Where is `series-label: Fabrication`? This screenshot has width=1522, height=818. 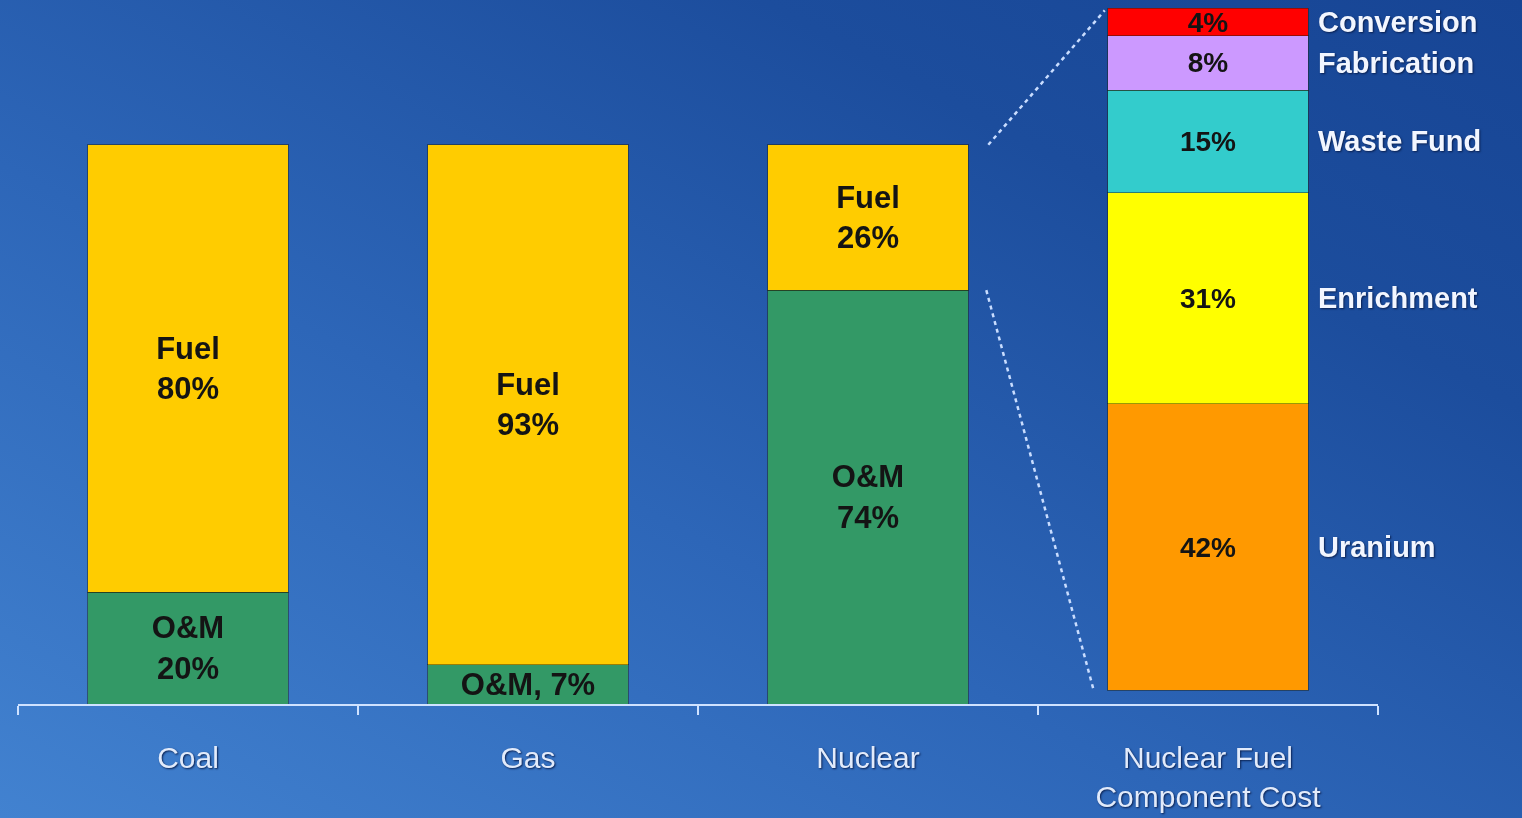
series-label: Fabrication is located at coordinates (1396, 63).